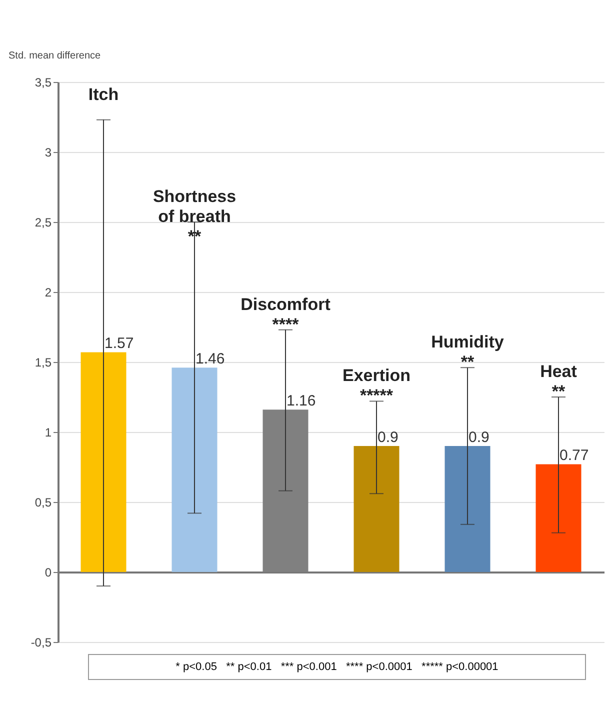 The height and width of the screenshot is (710, 608). What do you see at coordinates (41, 643) in the screenshot?
I see `y-tick-label: -0,5` at bounding box center [41, 643].